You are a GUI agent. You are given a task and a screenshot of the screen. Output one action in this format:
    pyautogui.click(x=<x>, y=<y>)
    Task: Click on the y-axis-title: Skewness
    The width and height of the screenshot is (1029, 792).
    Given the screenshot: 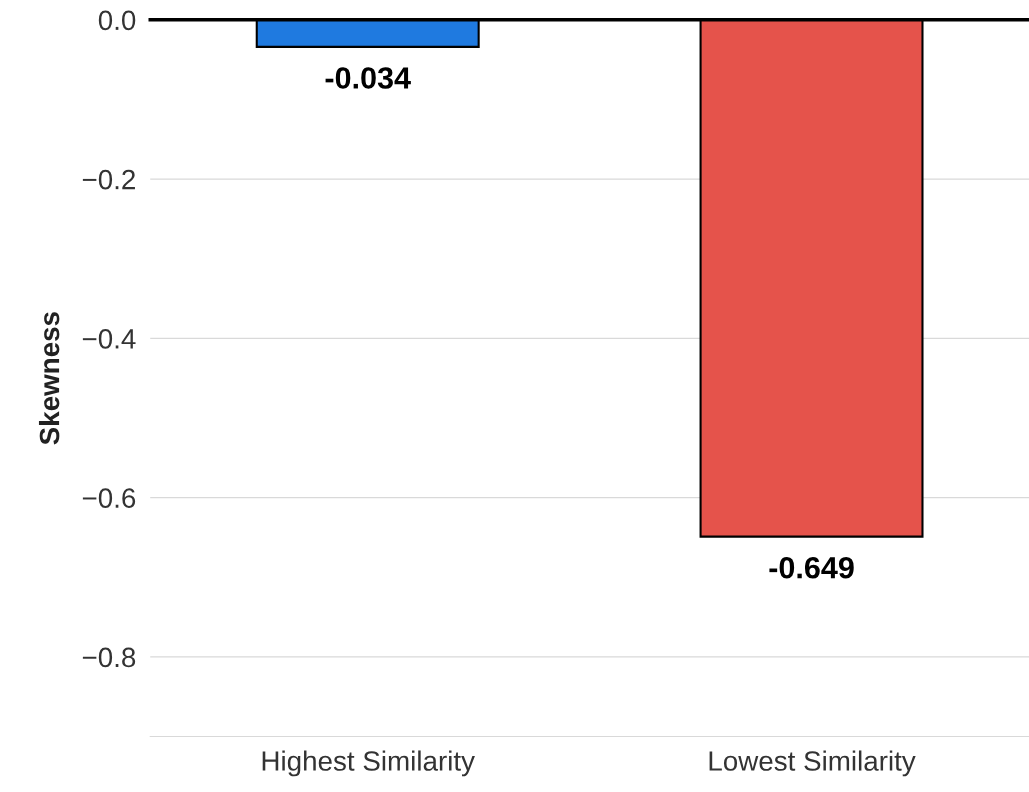 What is the action you would take?
    pyautogui.click(x=49, y=378)
    